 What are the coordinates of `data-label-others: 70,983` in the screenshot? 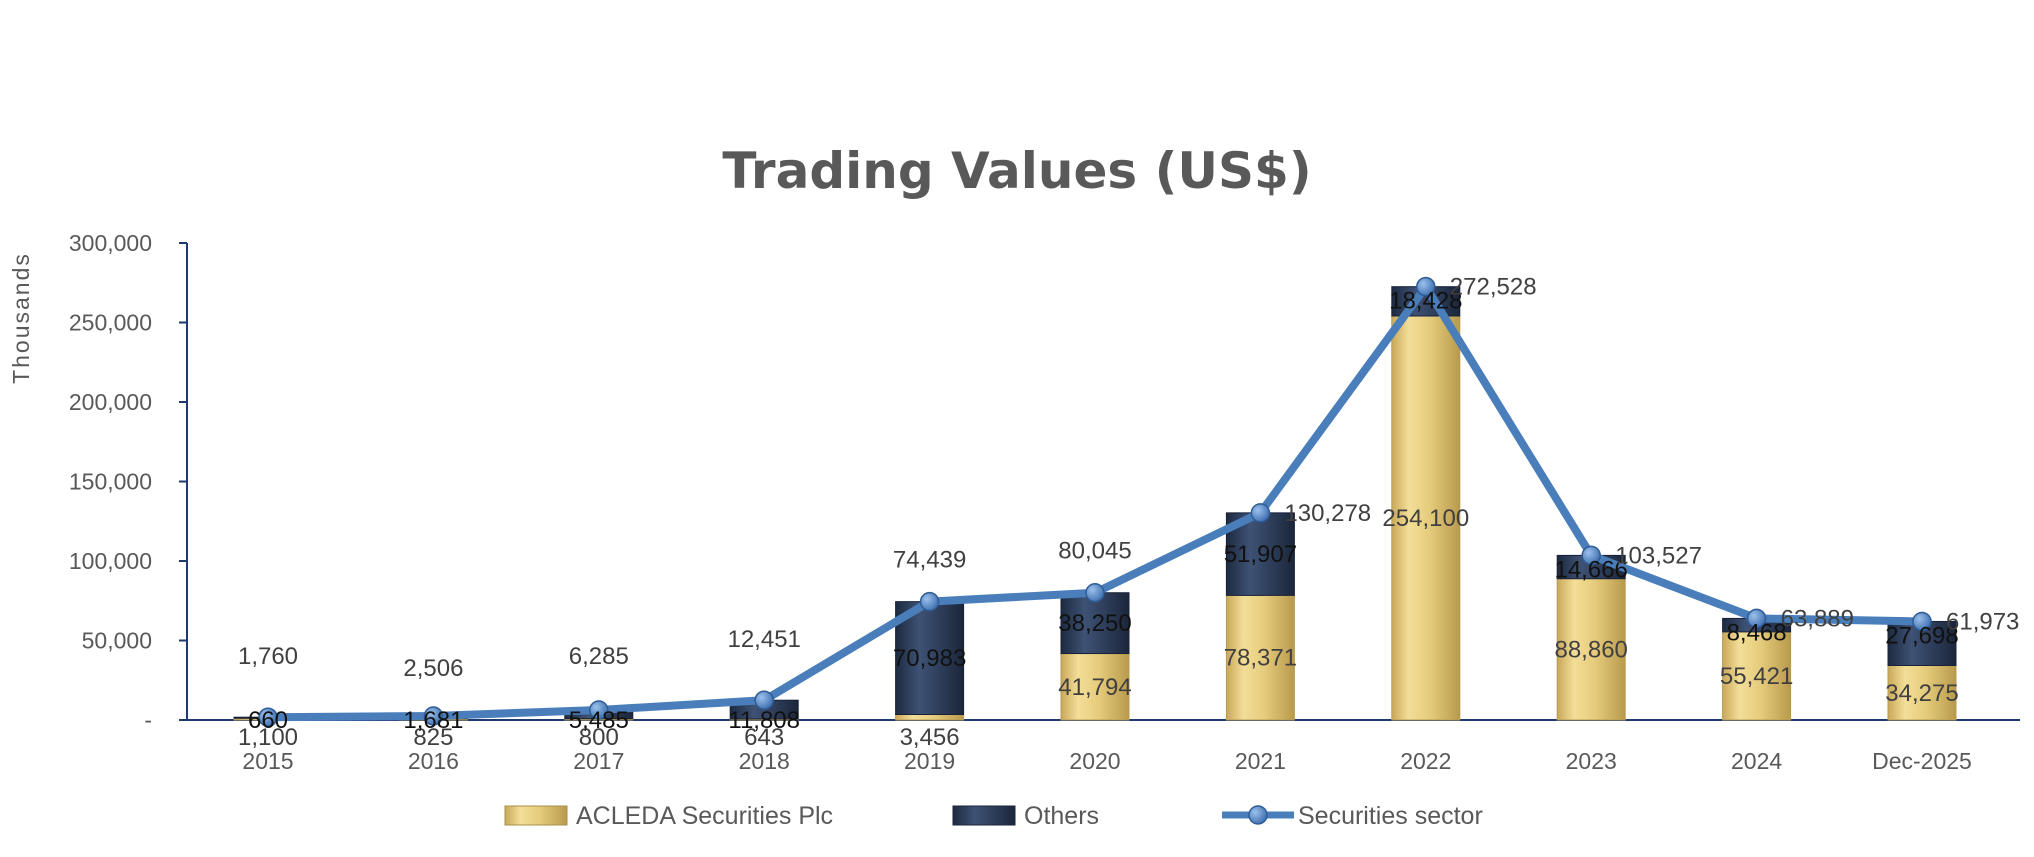 It's located at (929, 658).